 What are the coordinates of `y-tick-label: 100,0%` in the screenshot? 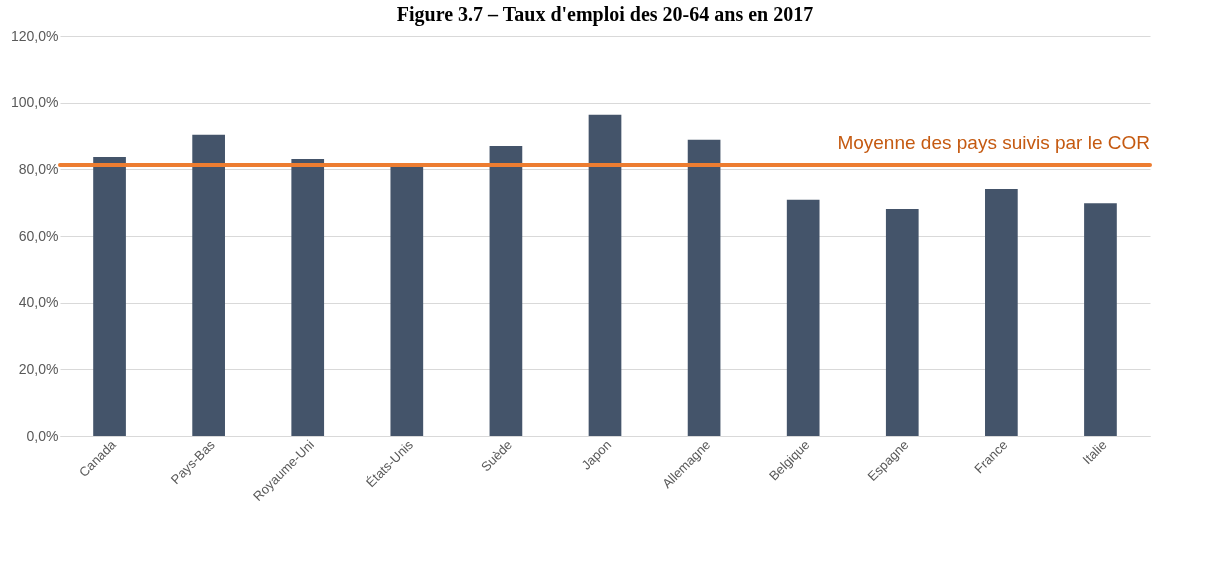 It's located at (35, 102).